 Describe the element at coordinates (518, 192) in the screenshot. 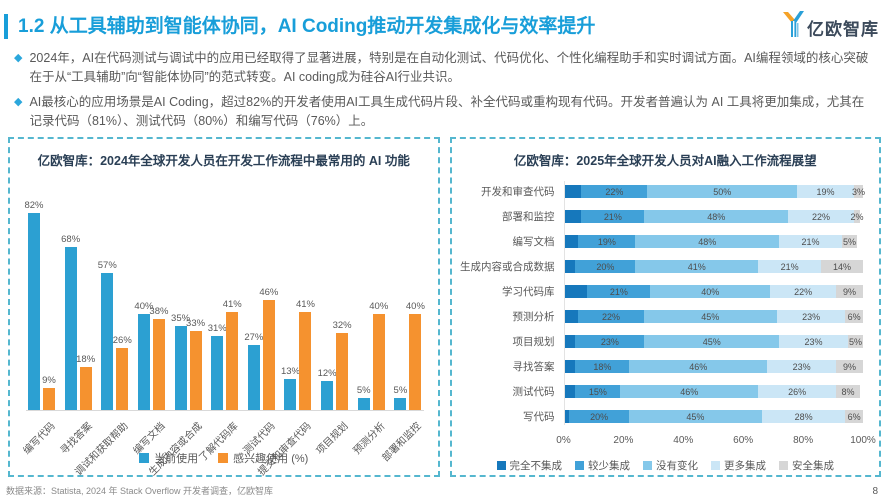

I see `row-label: 开发和审查代码` at that location.